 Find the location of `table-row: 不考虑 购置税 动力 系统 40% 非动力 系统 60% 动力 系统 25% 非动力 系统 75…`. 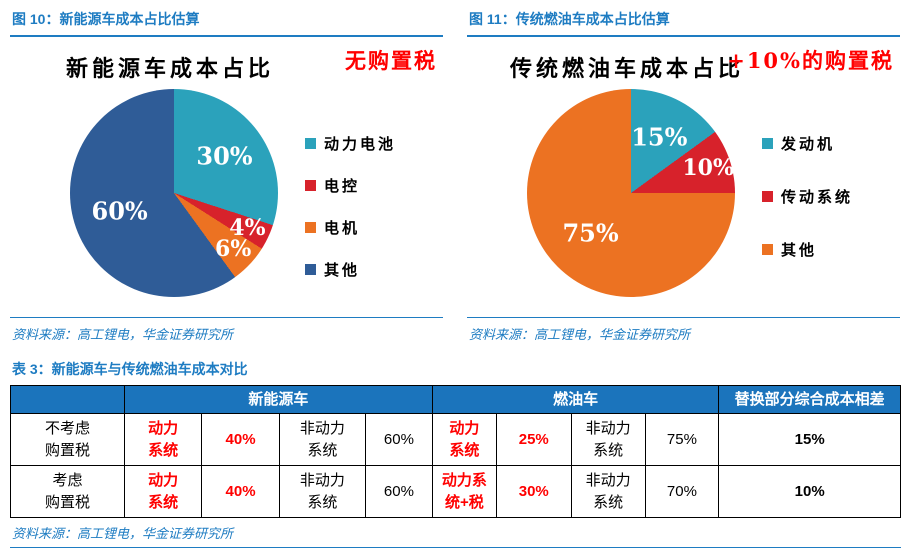

table-row: 不考虑 购置税 动力 系统 40% 非动力 系统 60% 动力 系统 25% 非动力 系统 75… is located at coordinates (455, 439).